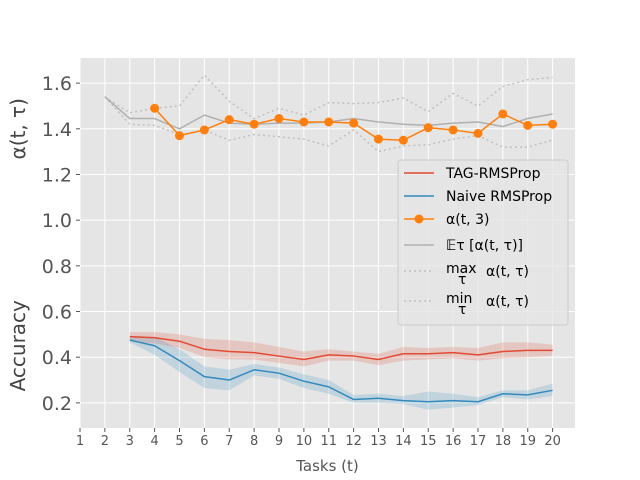 The height and width of the screenshot is (480, 640). What do you see at coordinates (57, 404) in the screenshot?
I see `y-tick-label: 0.2` at bounding box center [57, 404].